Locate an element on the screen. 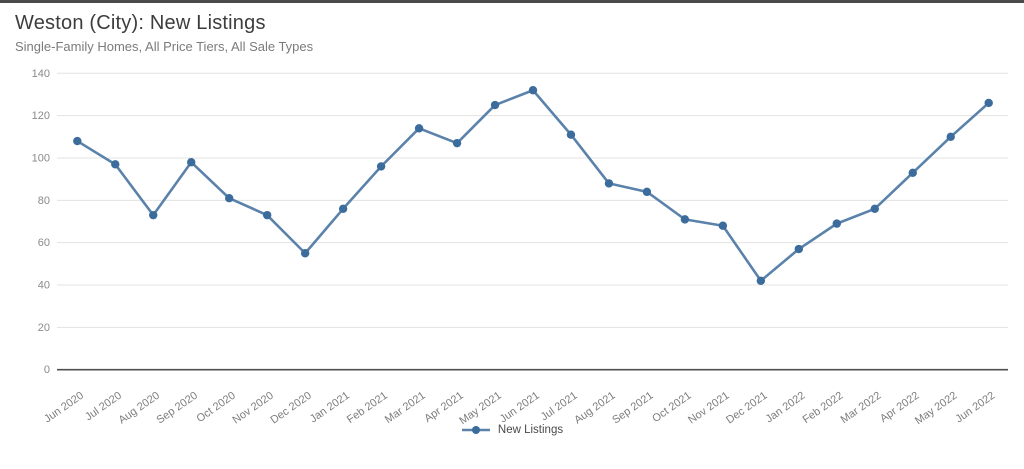  x-tick-label: Nov 2020 is located at coordinates (252, 408).